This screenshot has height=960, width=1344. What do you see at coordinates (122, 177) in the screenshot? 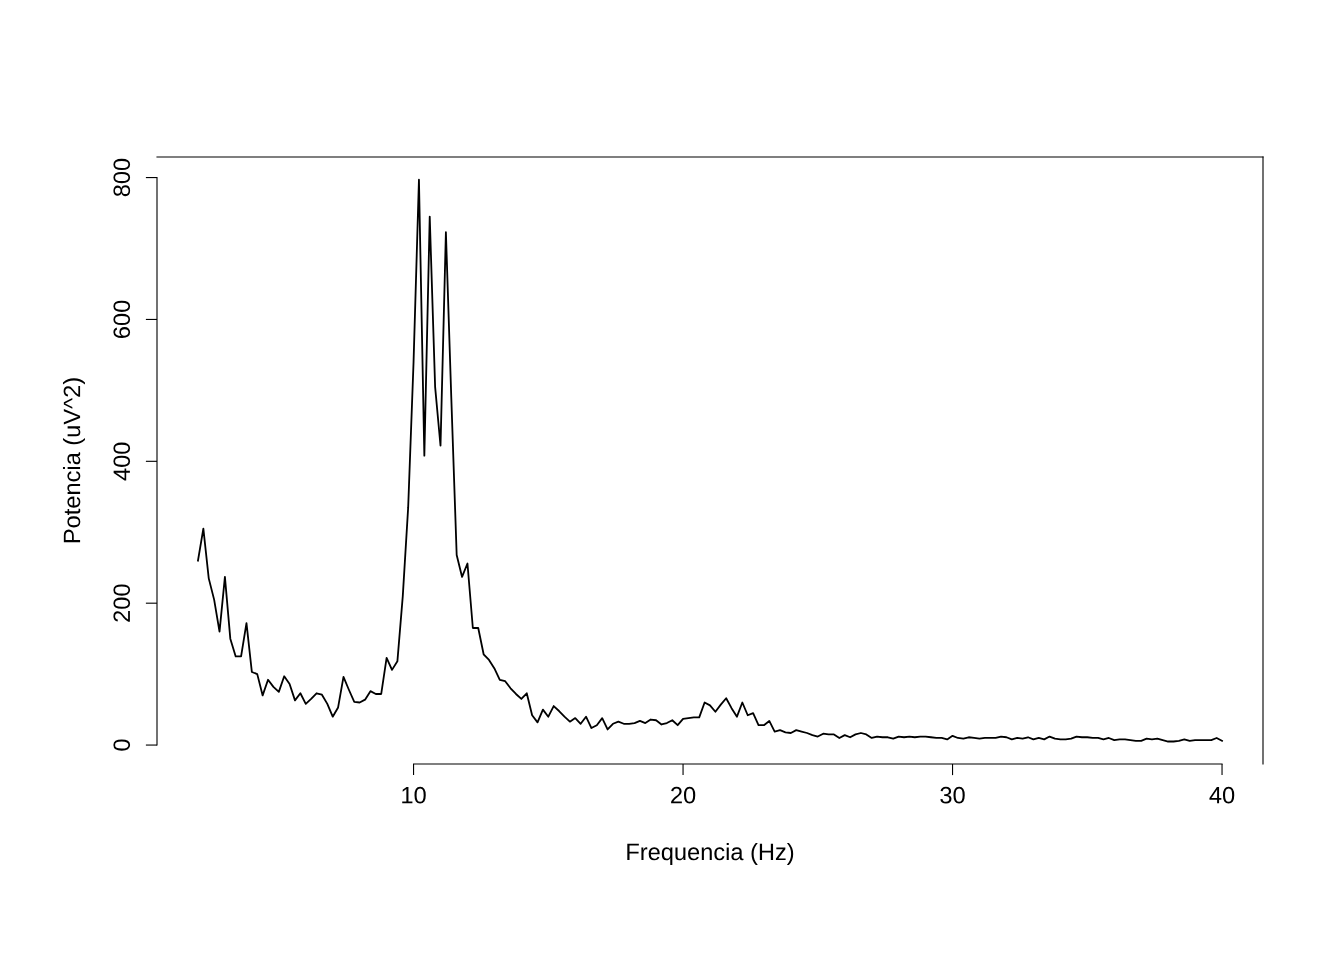
I see `y-tick-label: 800` at bounding box center [122, 177].